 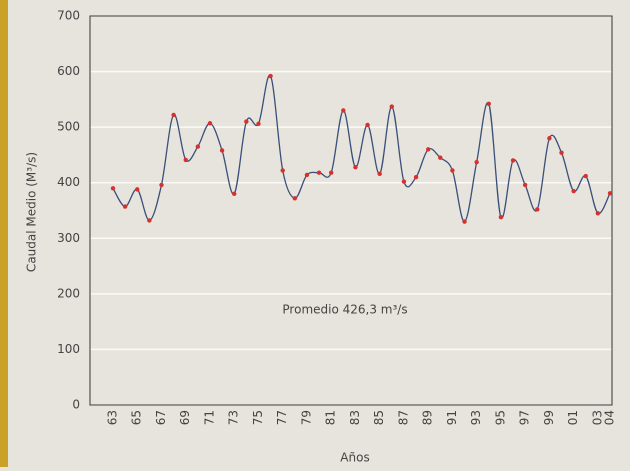 What do you see at coordinates (610, 417) in the screenshot?
I see `x-tick-label: 04` at bounding box center [610, 417].